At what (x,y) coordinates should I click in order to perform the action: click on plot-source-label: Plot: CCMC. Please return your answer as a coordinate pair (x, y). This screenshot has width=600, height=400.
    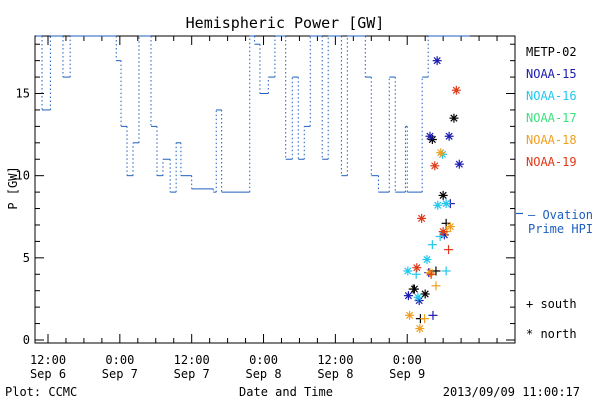
    Looking at the image, I should click on (41, 392).